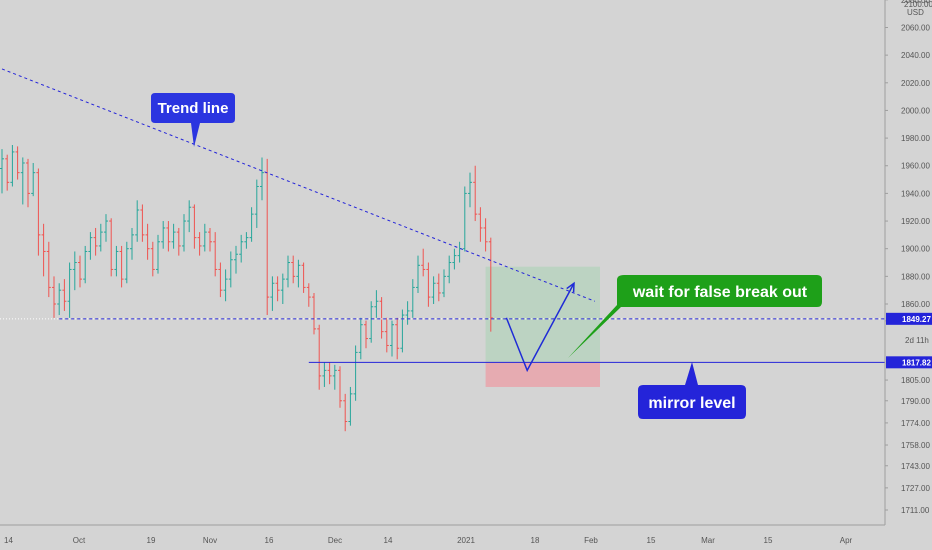 Image resolution: width=932 pixels, height=550 pixels. I want to click on projected-path-arrowhead, so click(570, 287).